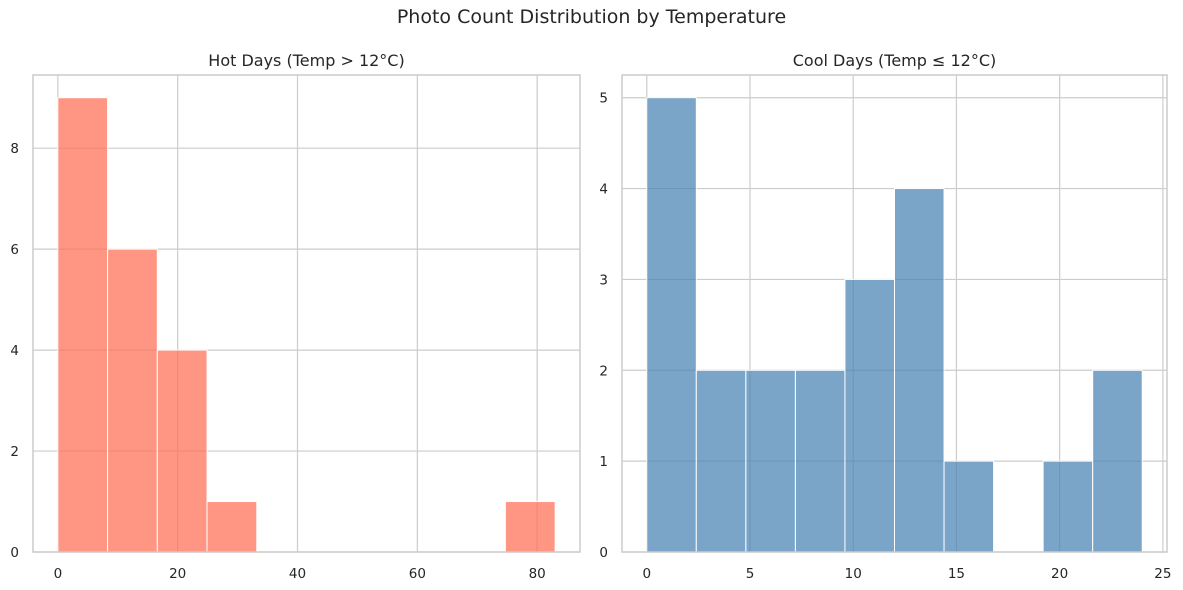 This screenshot has width=1183, height=590. What do you see at coordinates (603, 190) in the screenshot?
I see `cool-y-tick-label: 4` at bounding box center [603, 190].